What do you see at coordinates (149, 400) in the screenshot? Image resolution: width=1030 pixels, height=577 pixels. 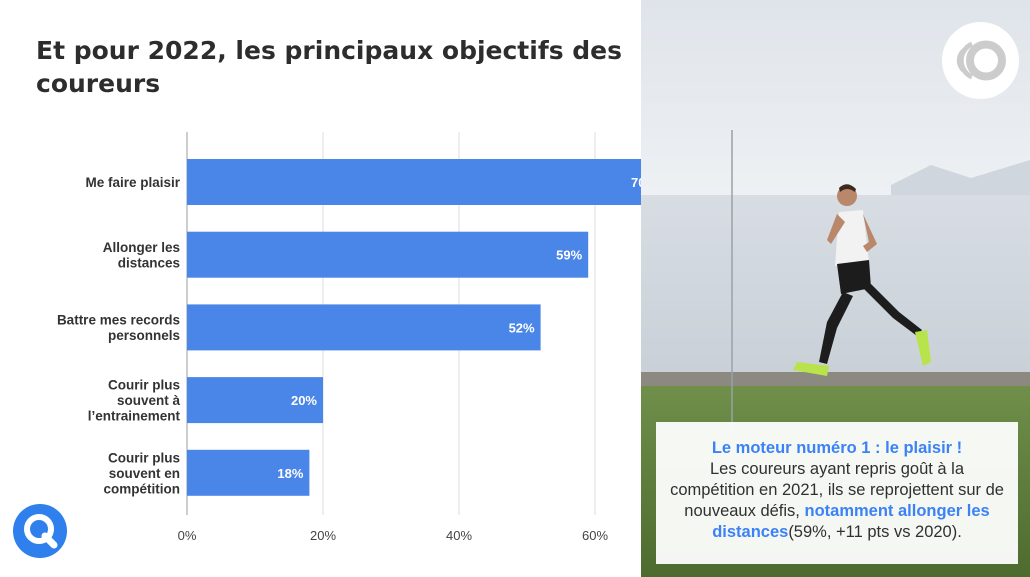 I see `category-label-line: souvent à` at bounding box center [149, 400].